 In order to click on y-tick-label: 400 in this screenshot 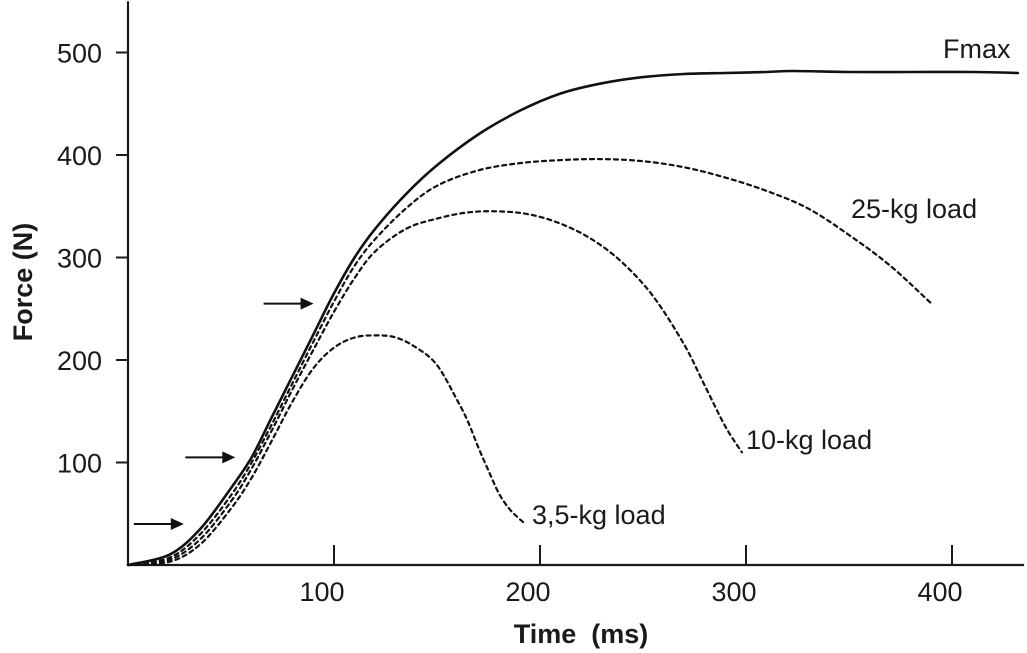, I will do `click(79, 156)`.